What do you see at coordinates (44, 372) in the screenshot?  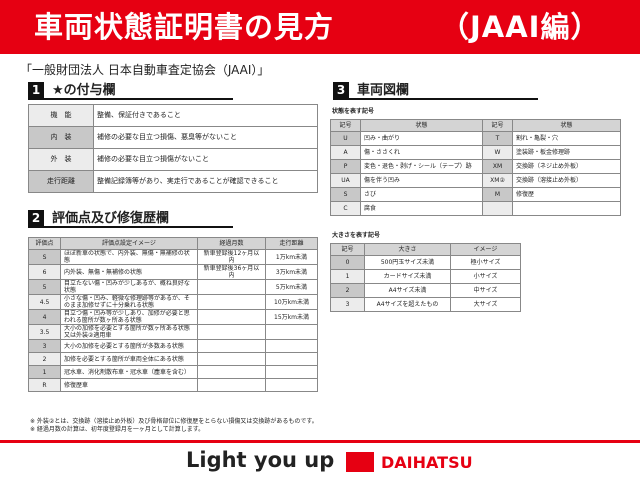 I see `table-cell: 1` at bounding box center [44, 372].